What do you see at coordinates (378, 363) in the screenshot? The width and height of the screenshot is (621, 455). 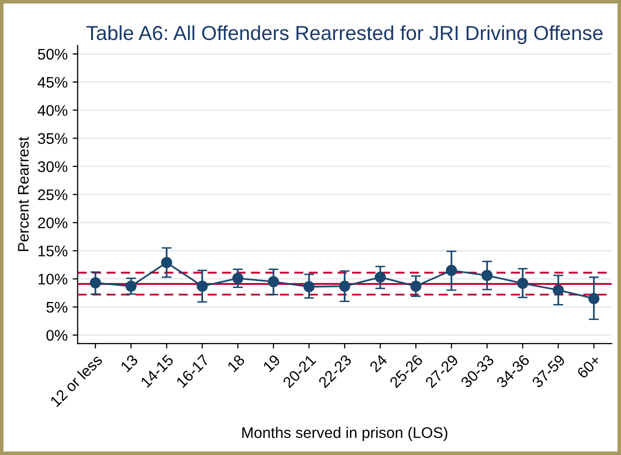 I see `x-tick-label: 24` at bounding box center [378, 363].